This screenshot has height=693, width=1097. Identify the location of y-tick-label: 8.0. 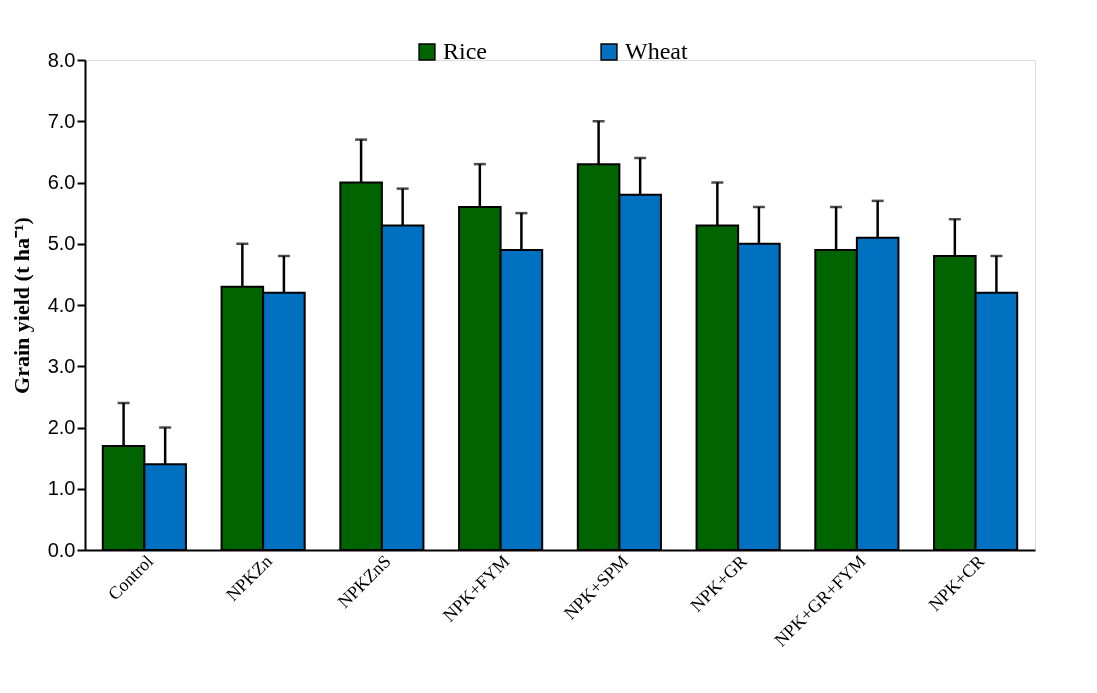
(61, 59).